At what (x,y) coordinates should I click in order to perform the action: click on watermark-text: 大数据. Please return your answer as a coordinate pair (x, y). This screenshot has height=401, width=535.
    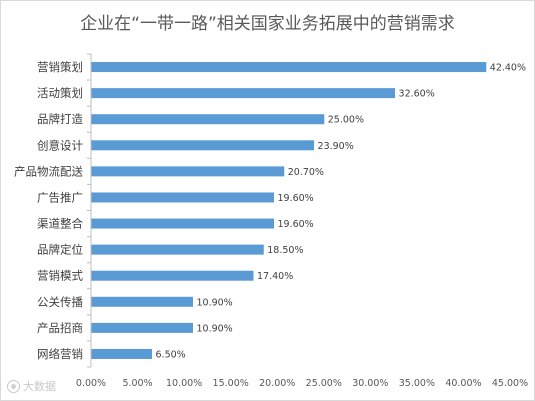
    Looking at the image, I should click on (39, 386).